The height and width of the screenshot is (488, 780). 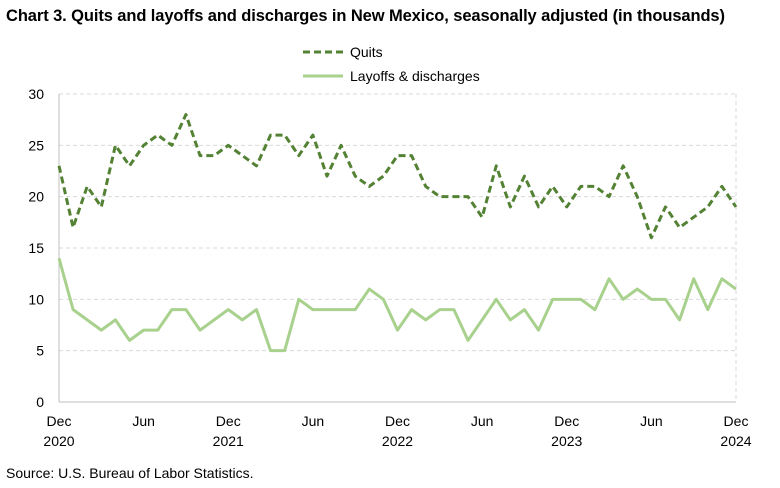 I want to click on source-note: Source: U.S. Bureau of Labor Statistics., so click(x=130, y=473).